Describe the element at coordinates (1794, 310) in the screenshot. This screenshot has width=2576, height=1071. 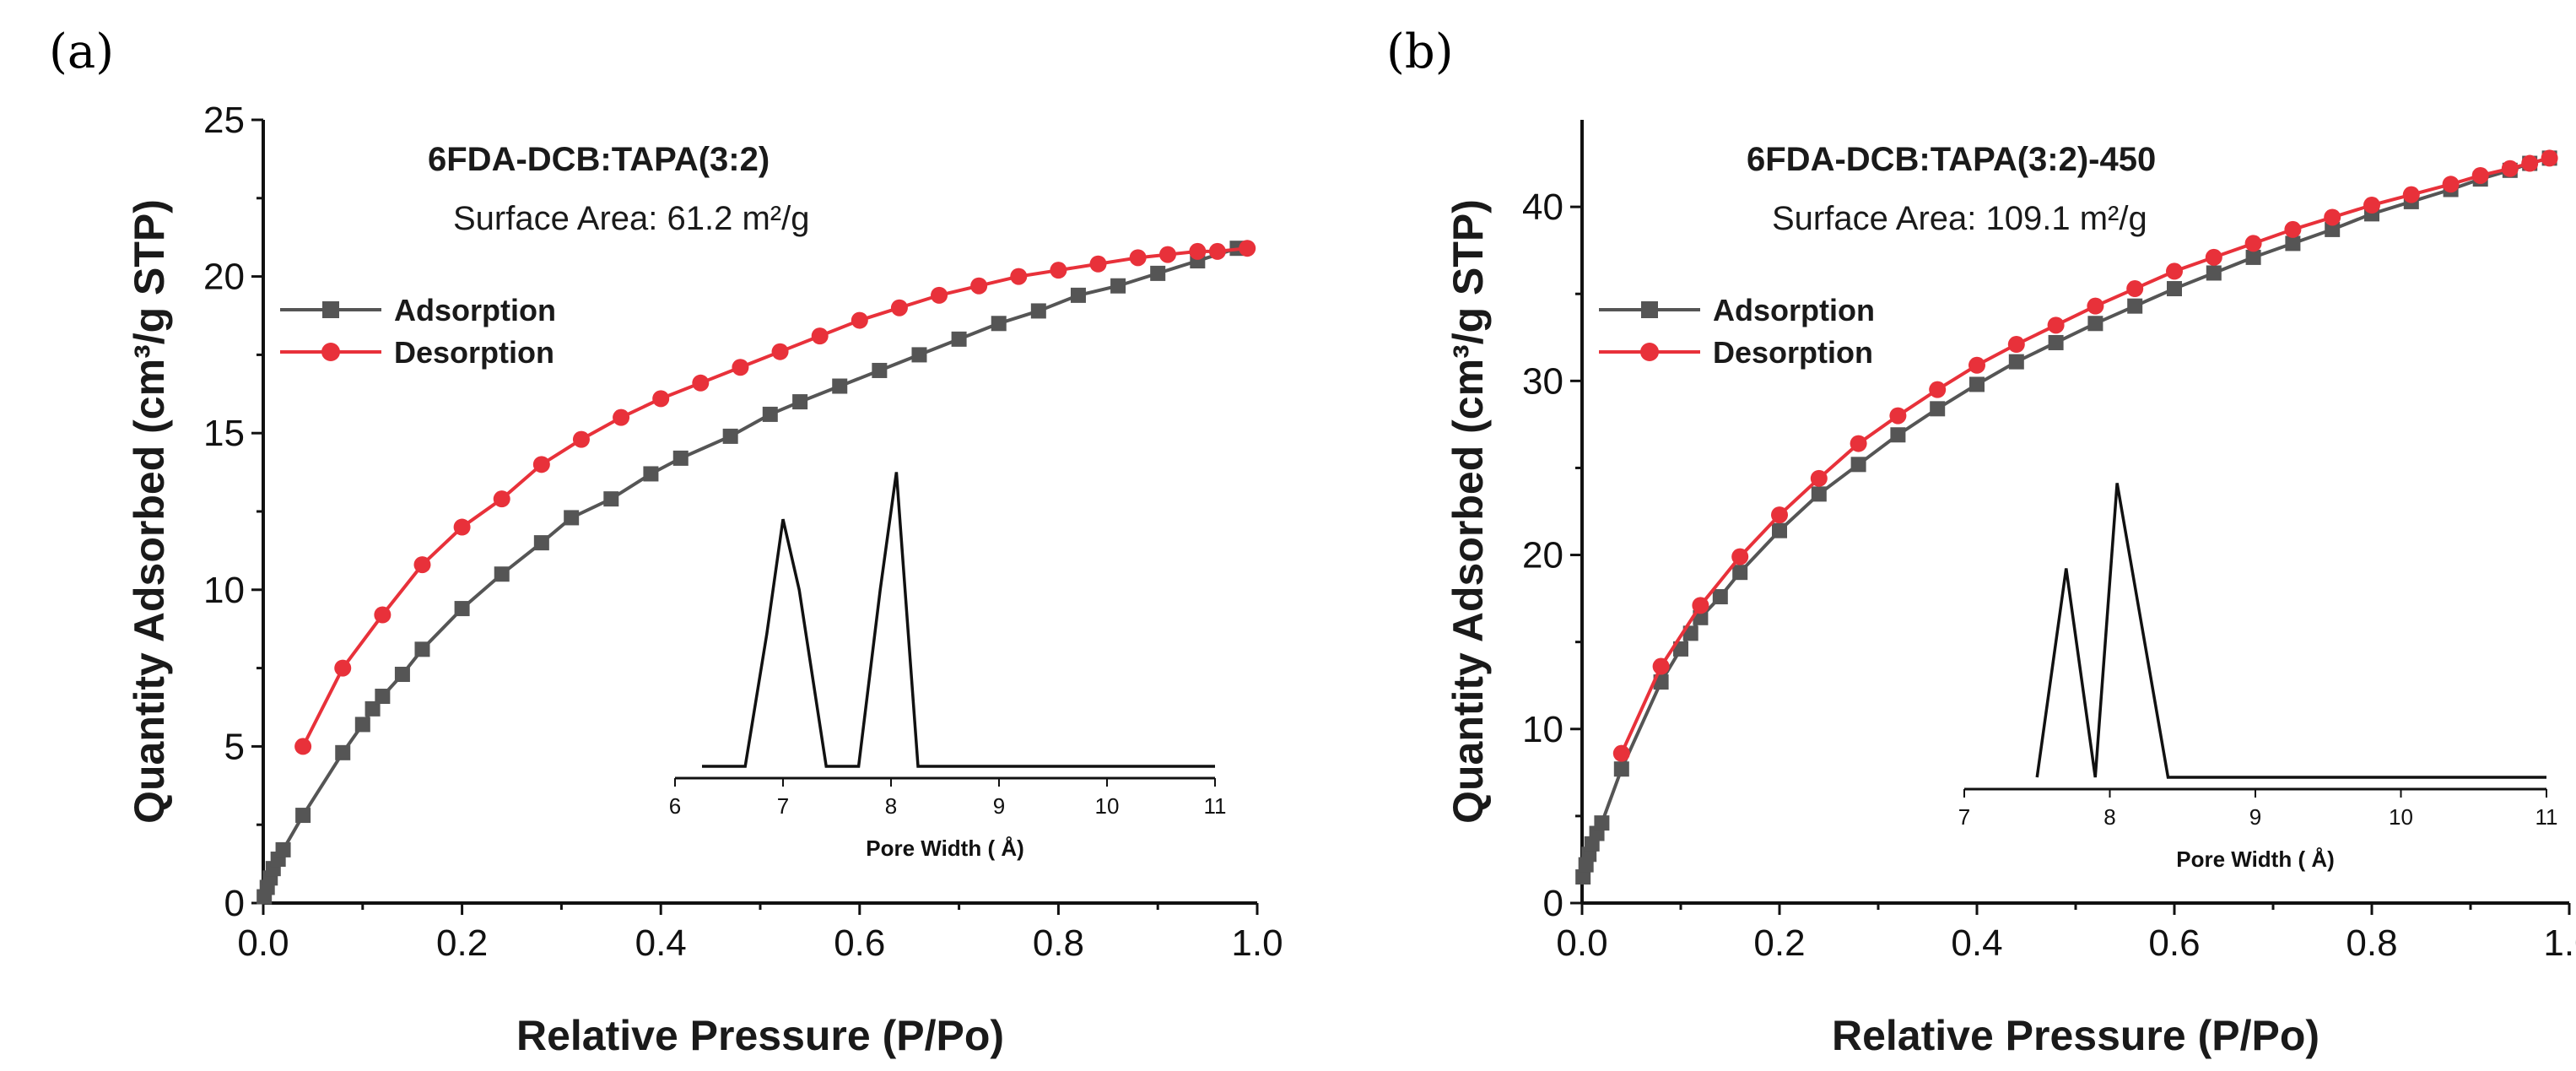
I see `legend-label-adsorption: Adsorption` at that location.